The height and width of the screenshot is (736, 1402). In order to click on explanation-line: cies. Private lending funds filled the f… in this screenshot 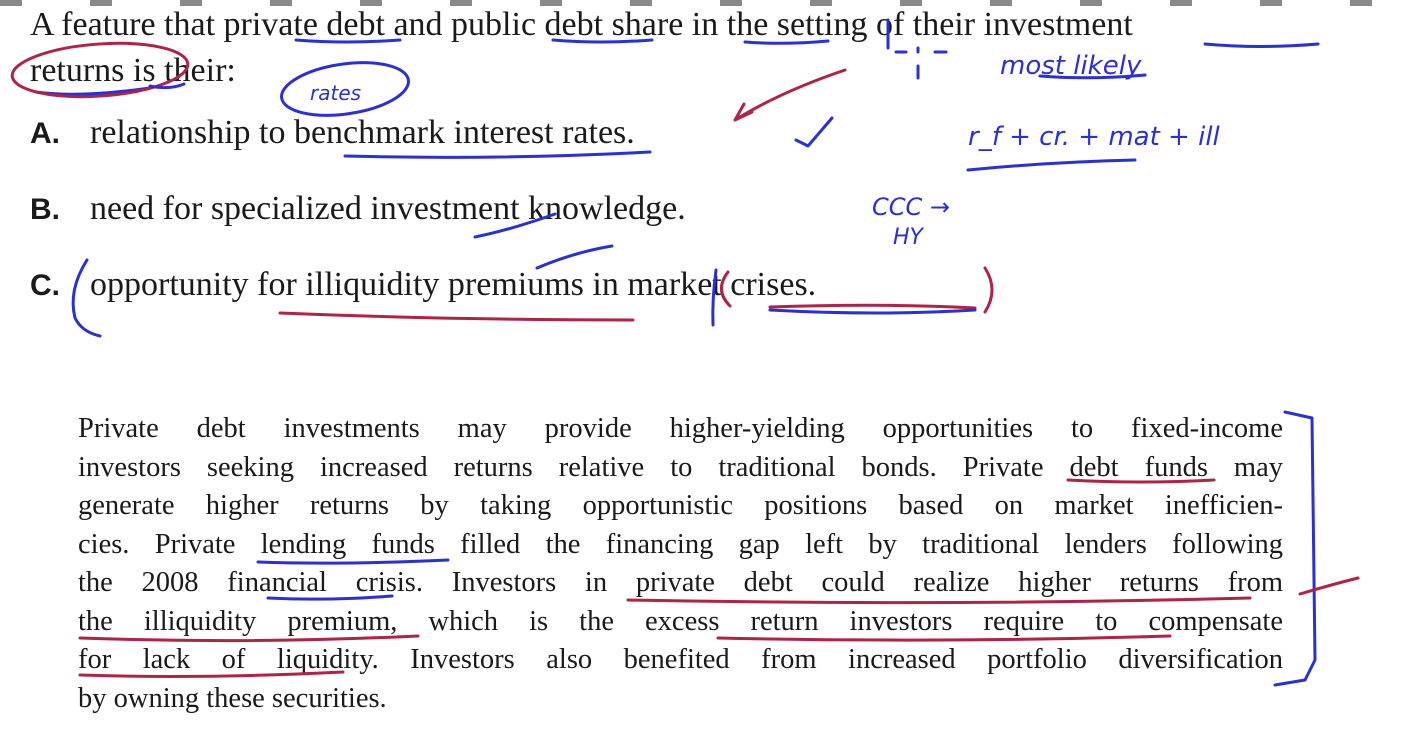, I will do `click(680, 544)`.